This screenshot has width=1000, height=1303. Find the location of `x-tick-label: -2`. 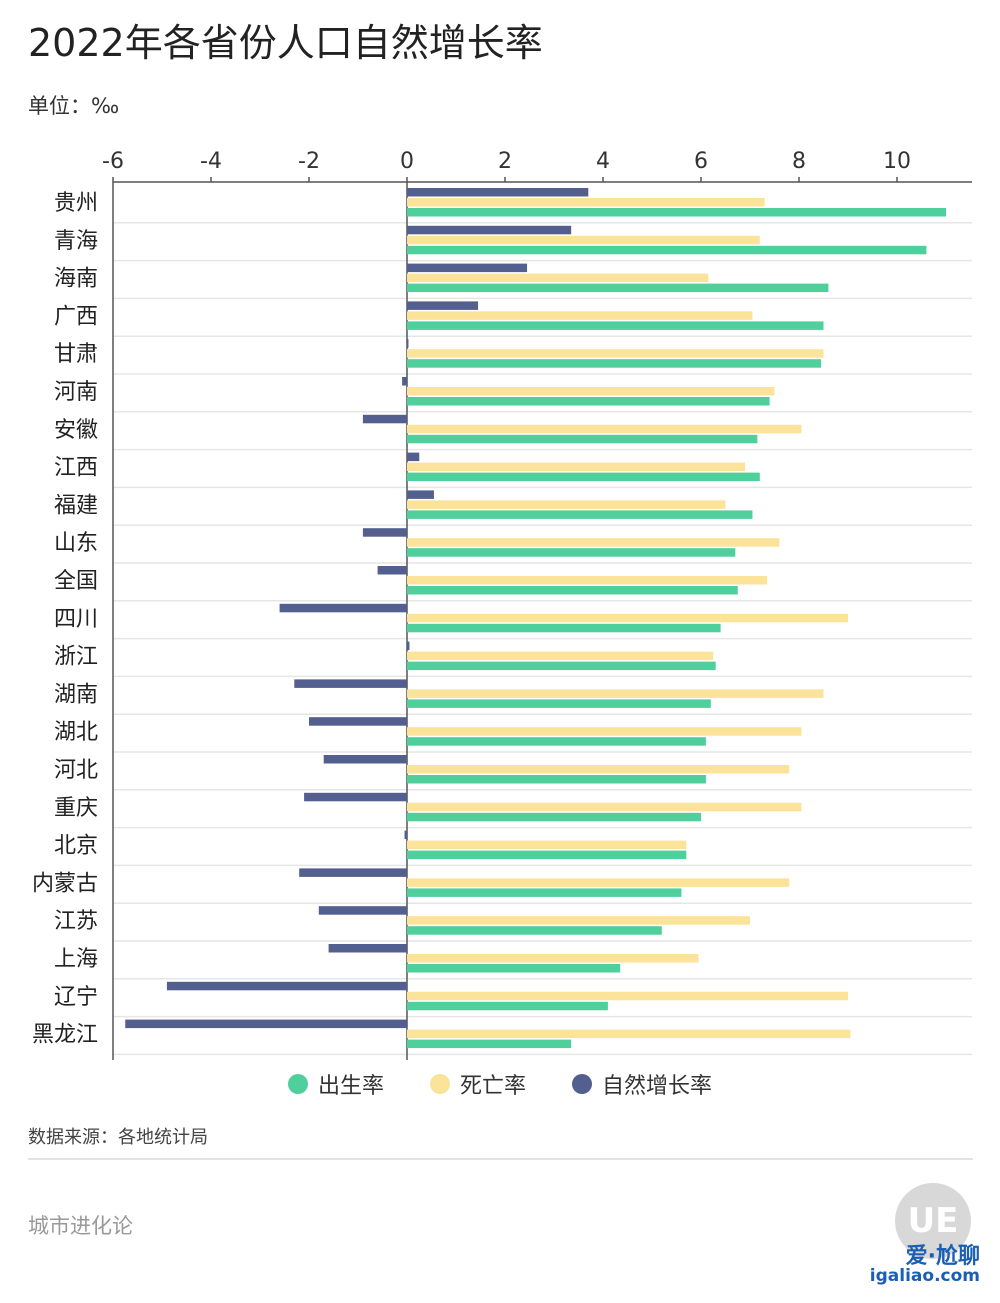

x-tick-label: -2 is located at coordinates (309, 161).